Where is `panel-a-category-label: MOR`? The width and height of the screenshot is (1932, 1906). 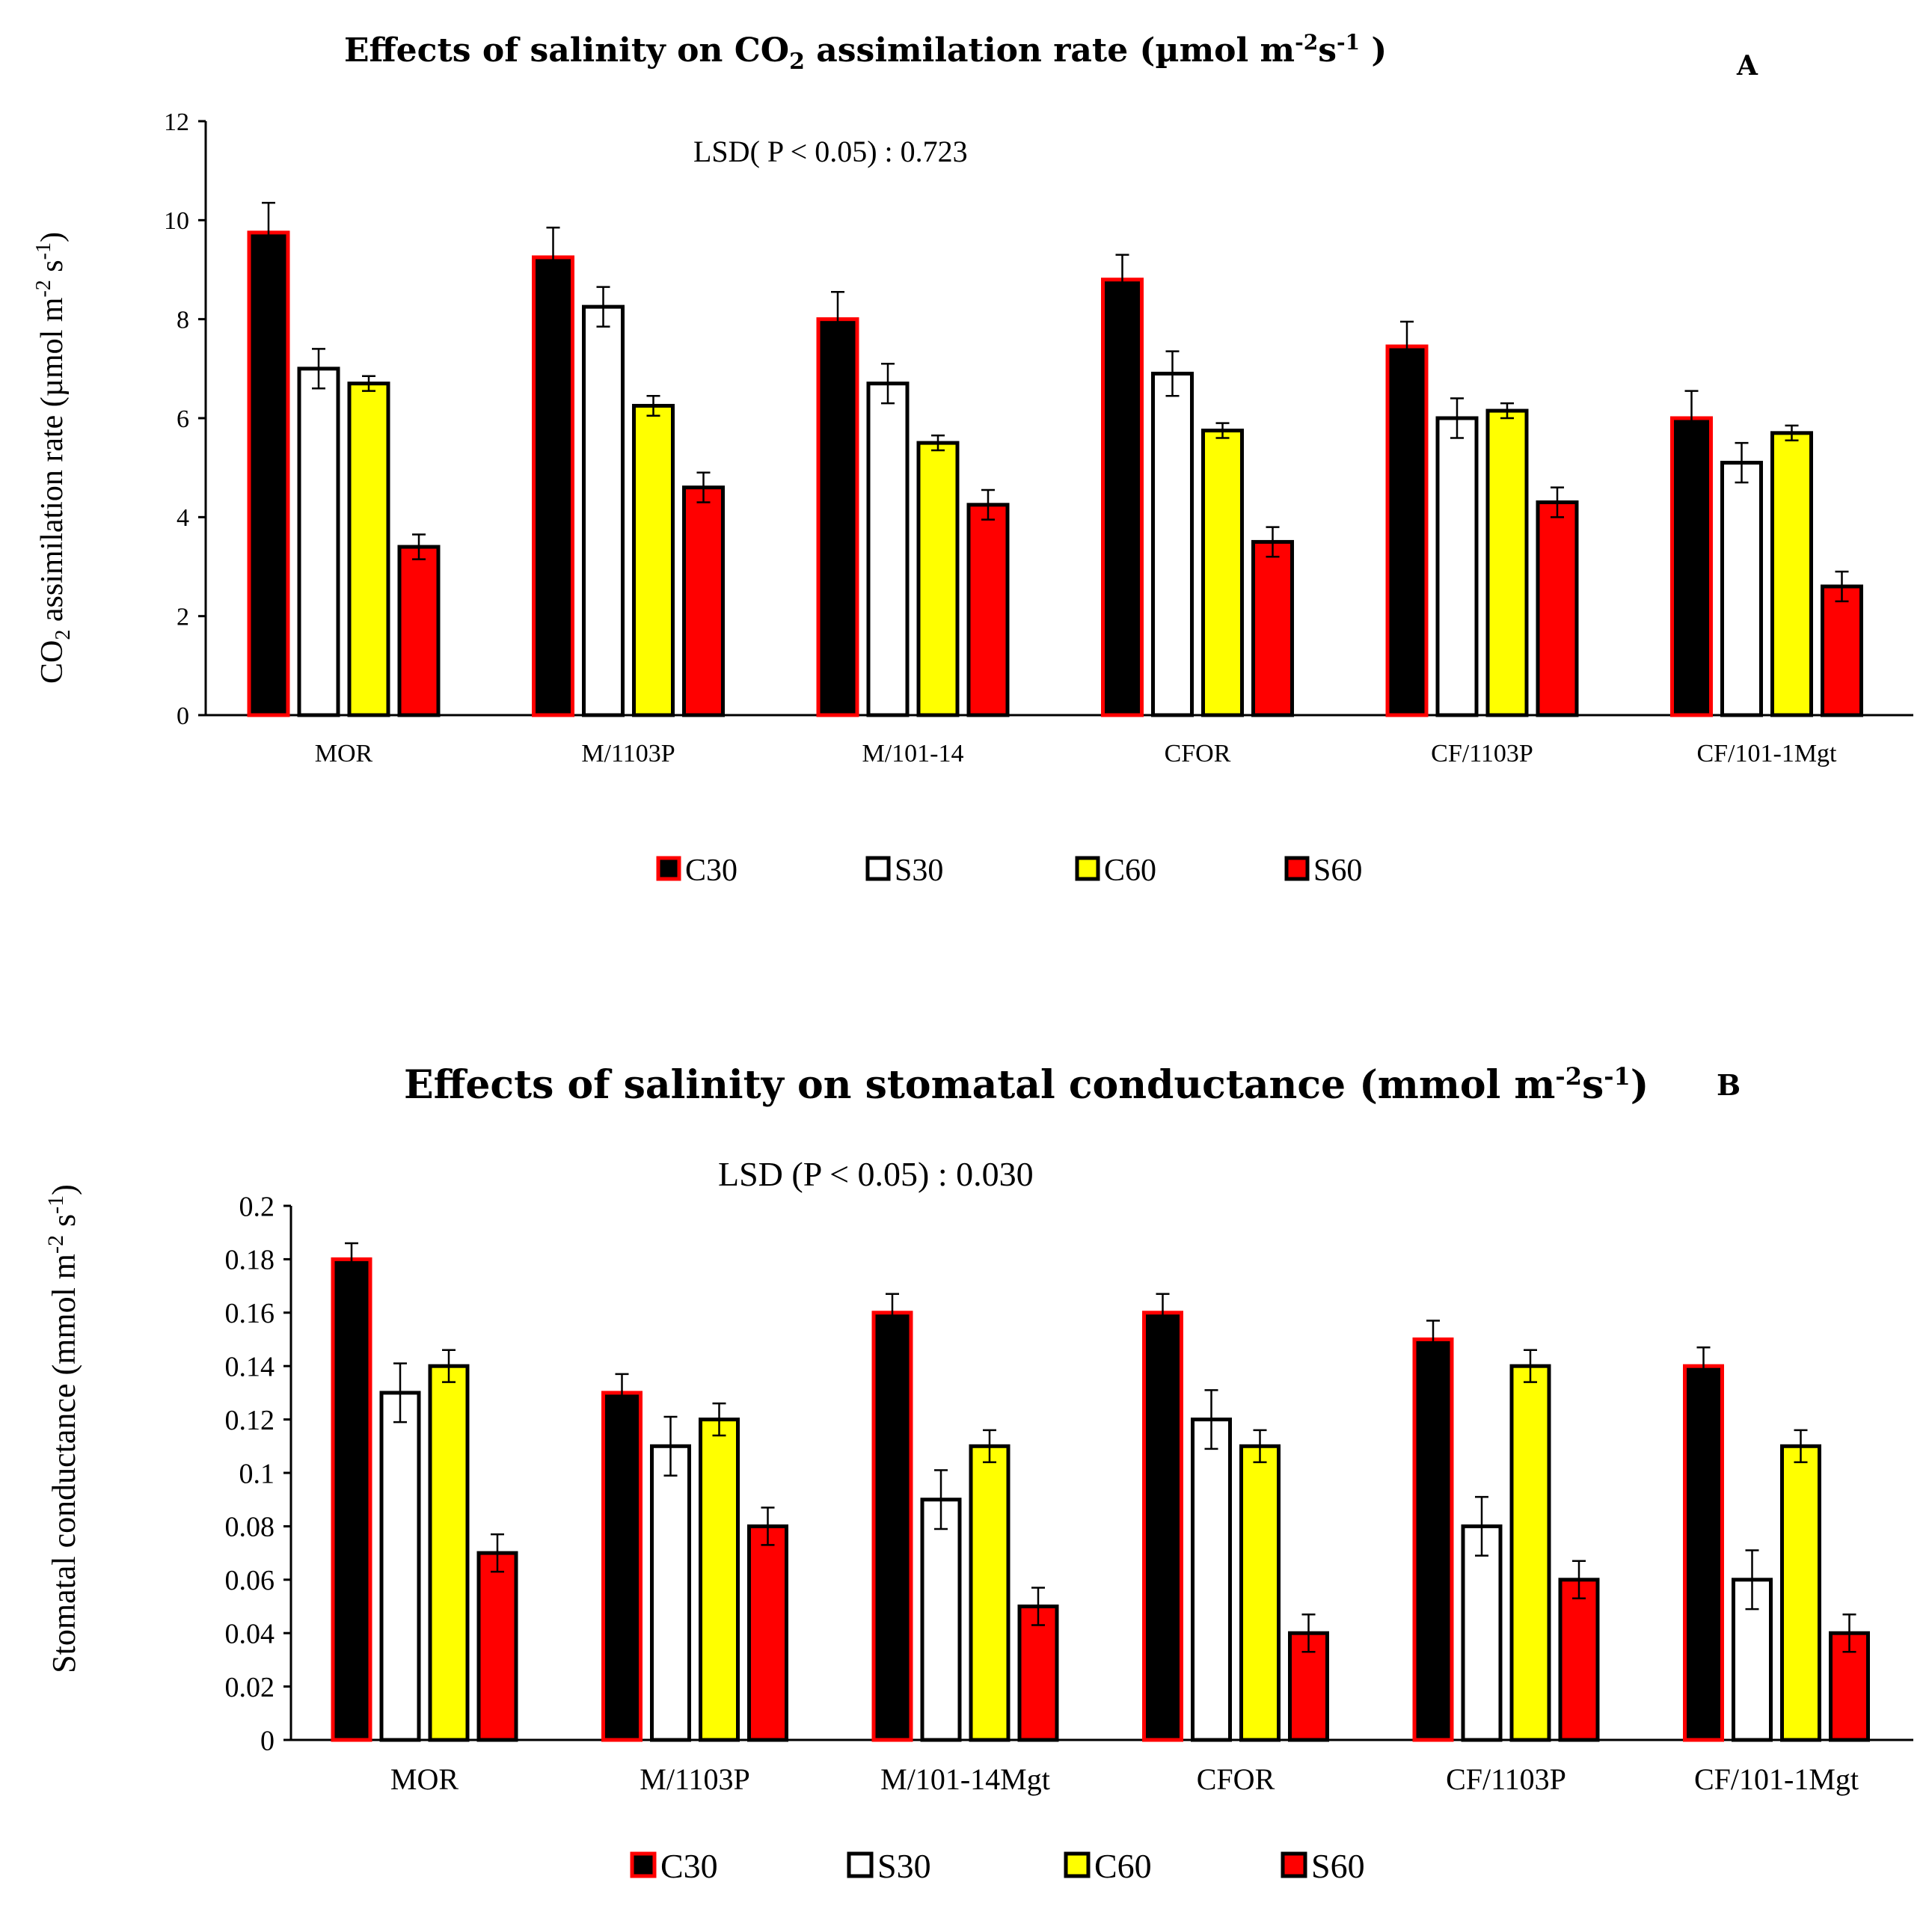 panel-a-category-label: MOR is located at coordinates (344, 753).